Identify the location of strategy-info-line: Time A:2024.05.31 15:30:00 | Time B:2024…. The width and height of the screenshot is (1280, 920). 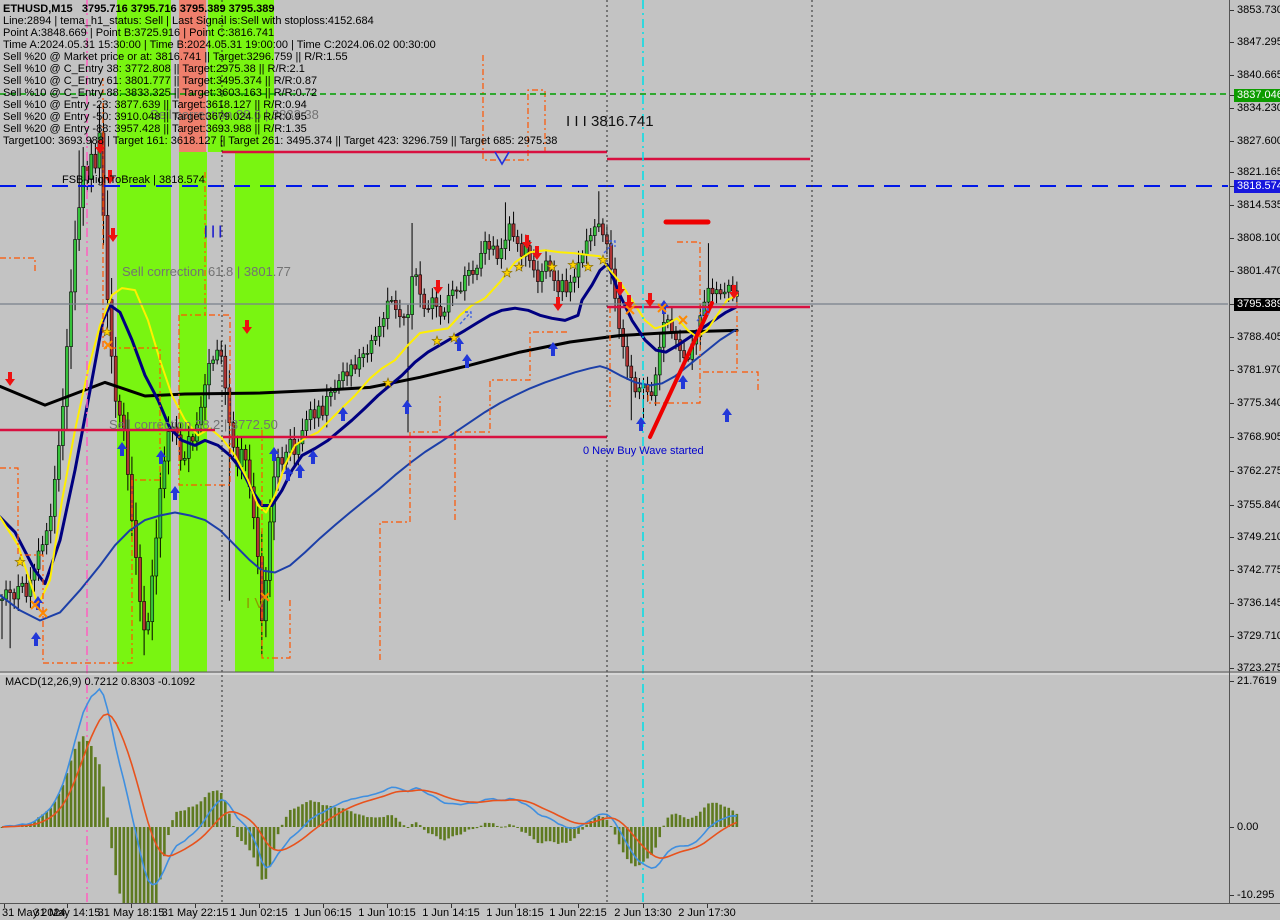
(219, 45).